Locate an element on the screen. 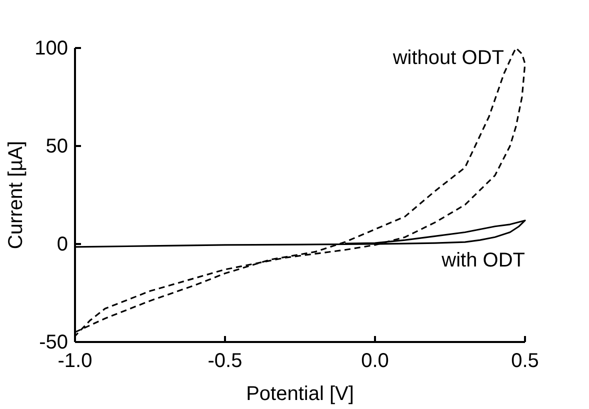 The image size is (589, 409). x-tick-label: 0.5 is located at coordinates (525, 361).